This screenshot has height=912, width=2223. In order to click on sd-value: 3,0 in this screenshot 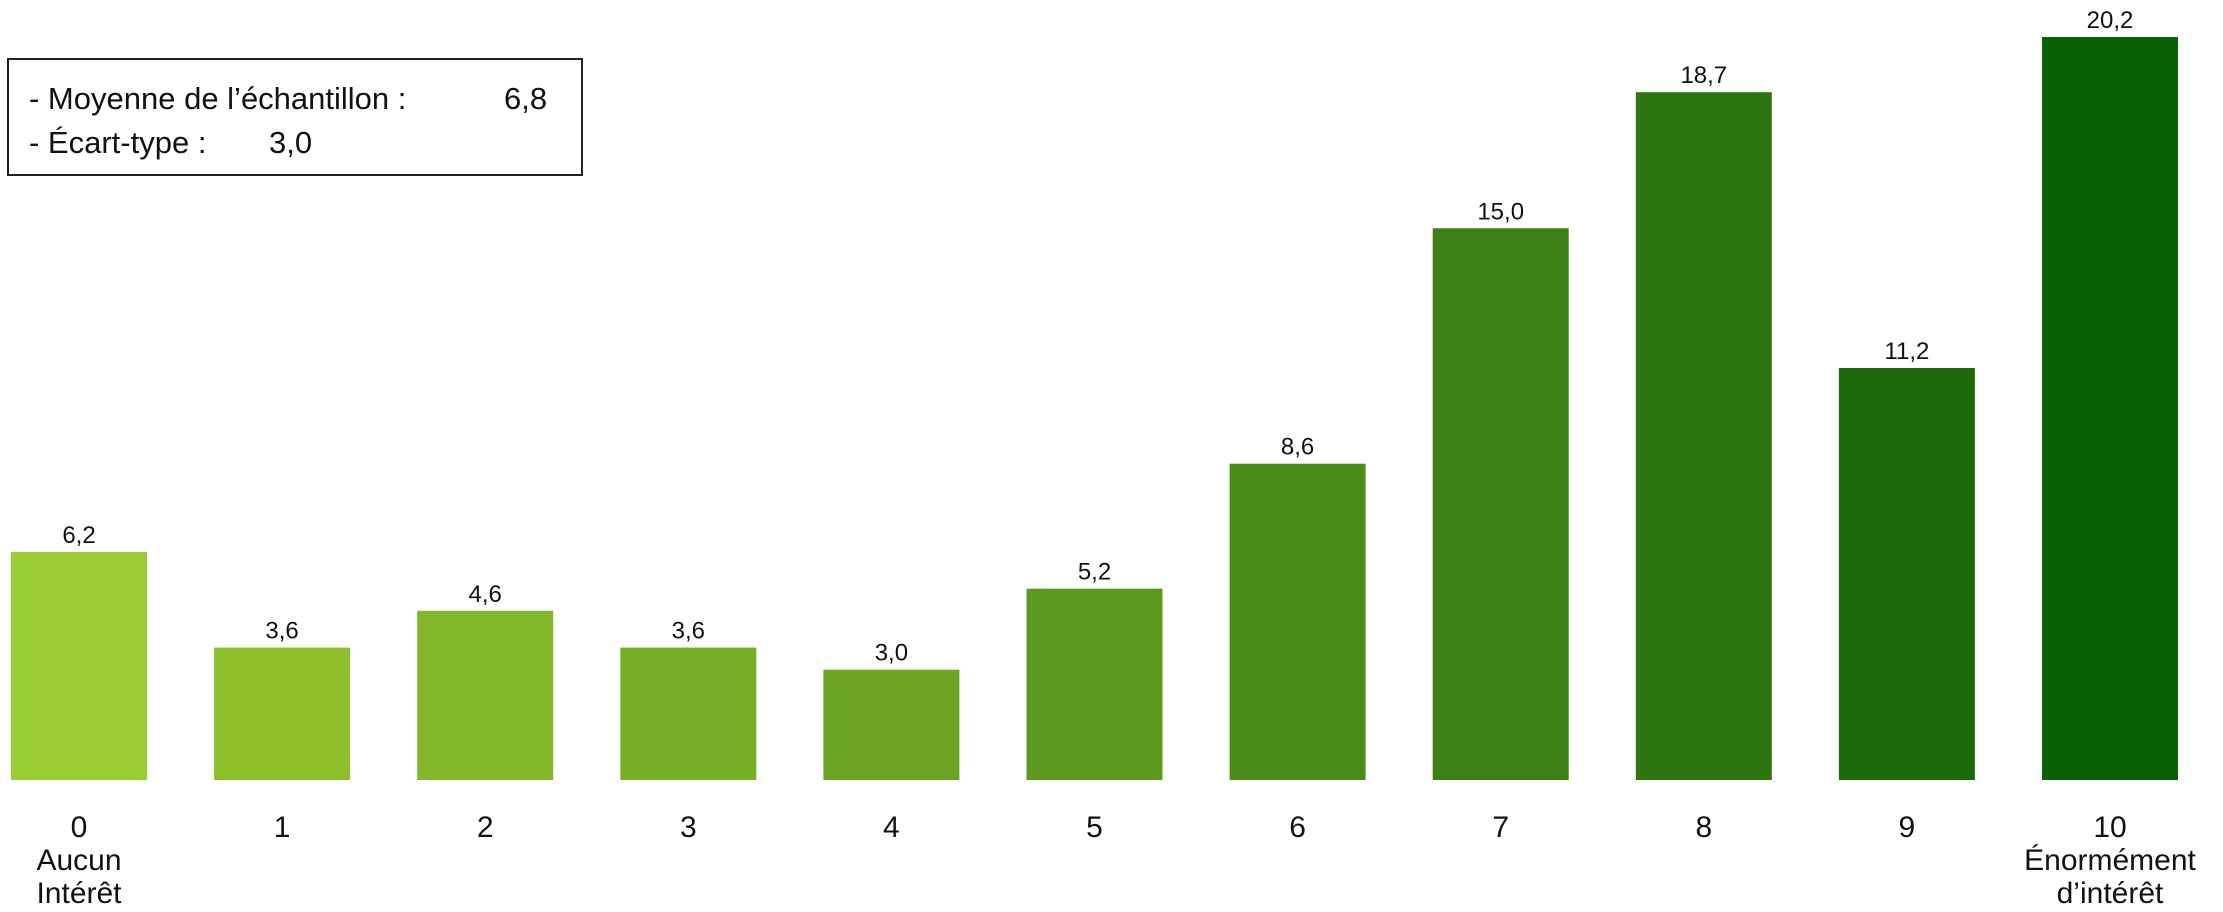, I will do `click(291, 142)`.